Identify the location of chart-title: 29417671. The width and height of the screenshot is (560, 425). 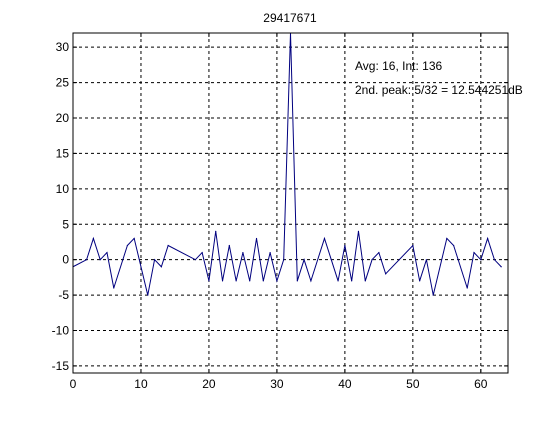
(290, 18).